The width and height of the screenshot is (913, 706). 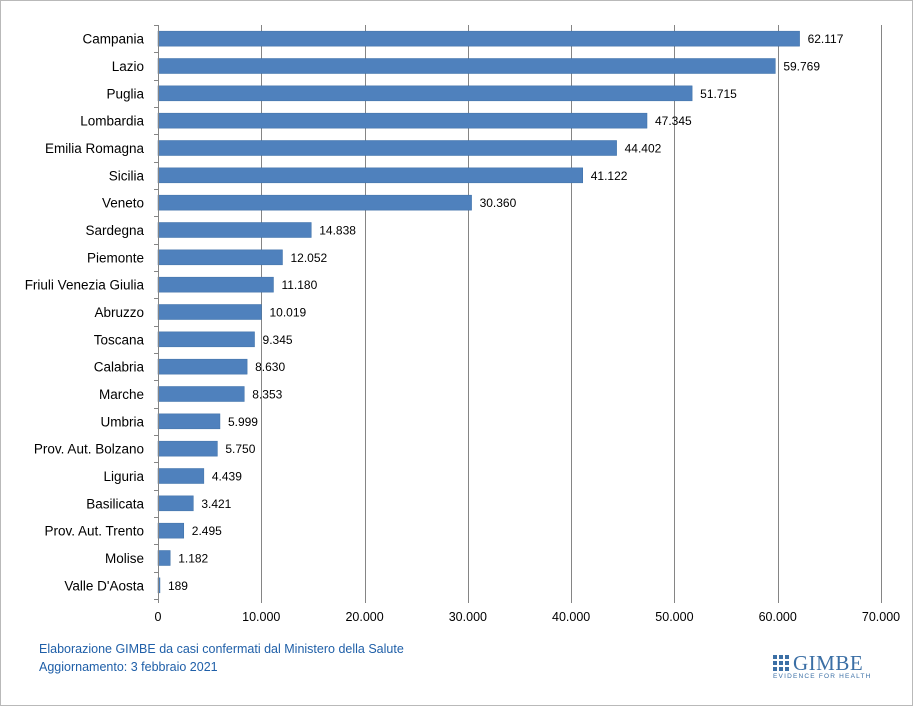 I want to click on category-label: Abruzzo, so click(x=119, y=312).